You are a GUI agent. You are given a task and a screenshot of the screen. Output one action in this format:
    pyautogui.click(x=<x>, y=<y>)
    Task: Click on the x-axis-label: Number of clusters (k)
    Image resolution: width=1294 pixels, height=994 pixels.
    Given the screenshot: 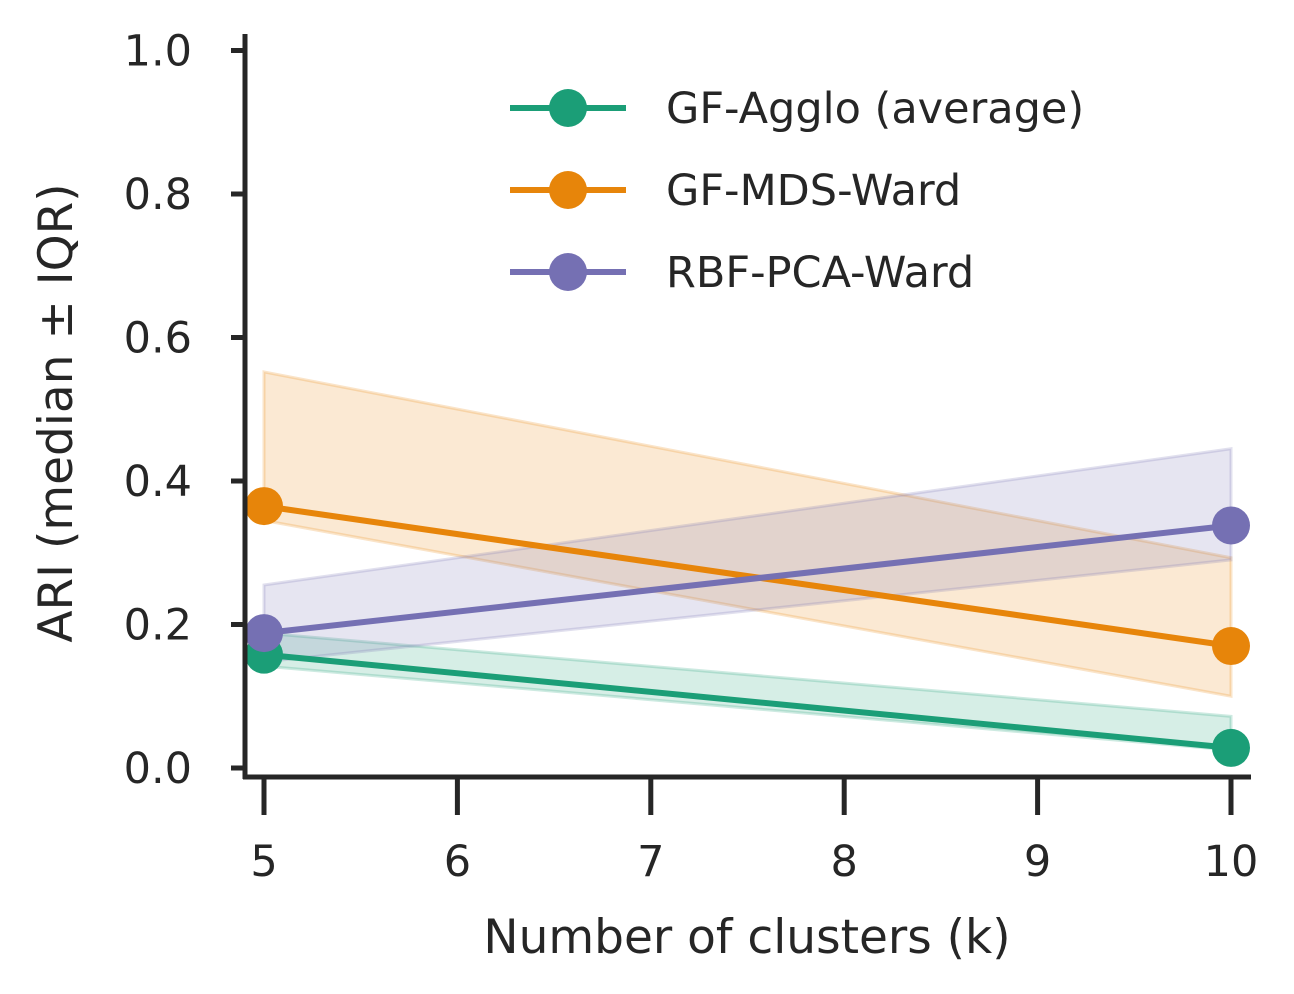 What is the action you would take?
    pyautogui.click(x=746, y=937)
    